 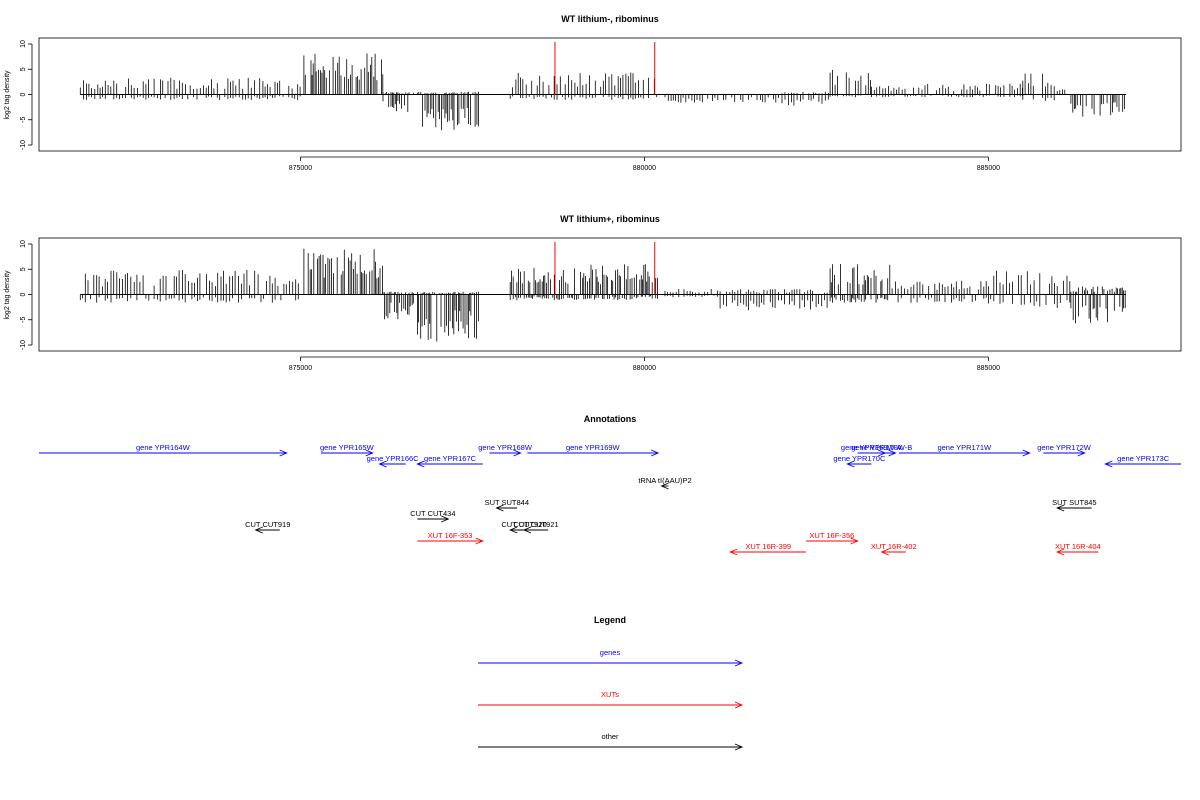 What do you see at coordinates (610, 620) in the screenshot?
I see `legend-title: Legend` at bounding box center [610, 620].